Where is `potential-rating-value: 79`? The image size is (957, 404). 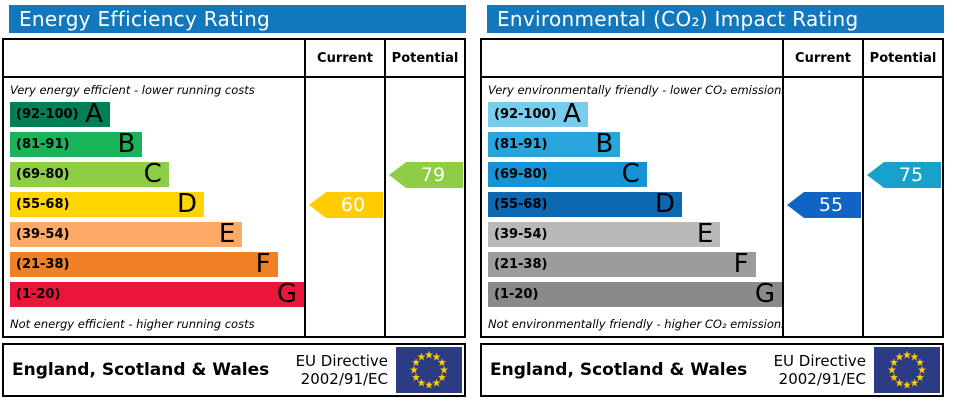
potential-rating-value: 79 is located at coordinates (433, 175).